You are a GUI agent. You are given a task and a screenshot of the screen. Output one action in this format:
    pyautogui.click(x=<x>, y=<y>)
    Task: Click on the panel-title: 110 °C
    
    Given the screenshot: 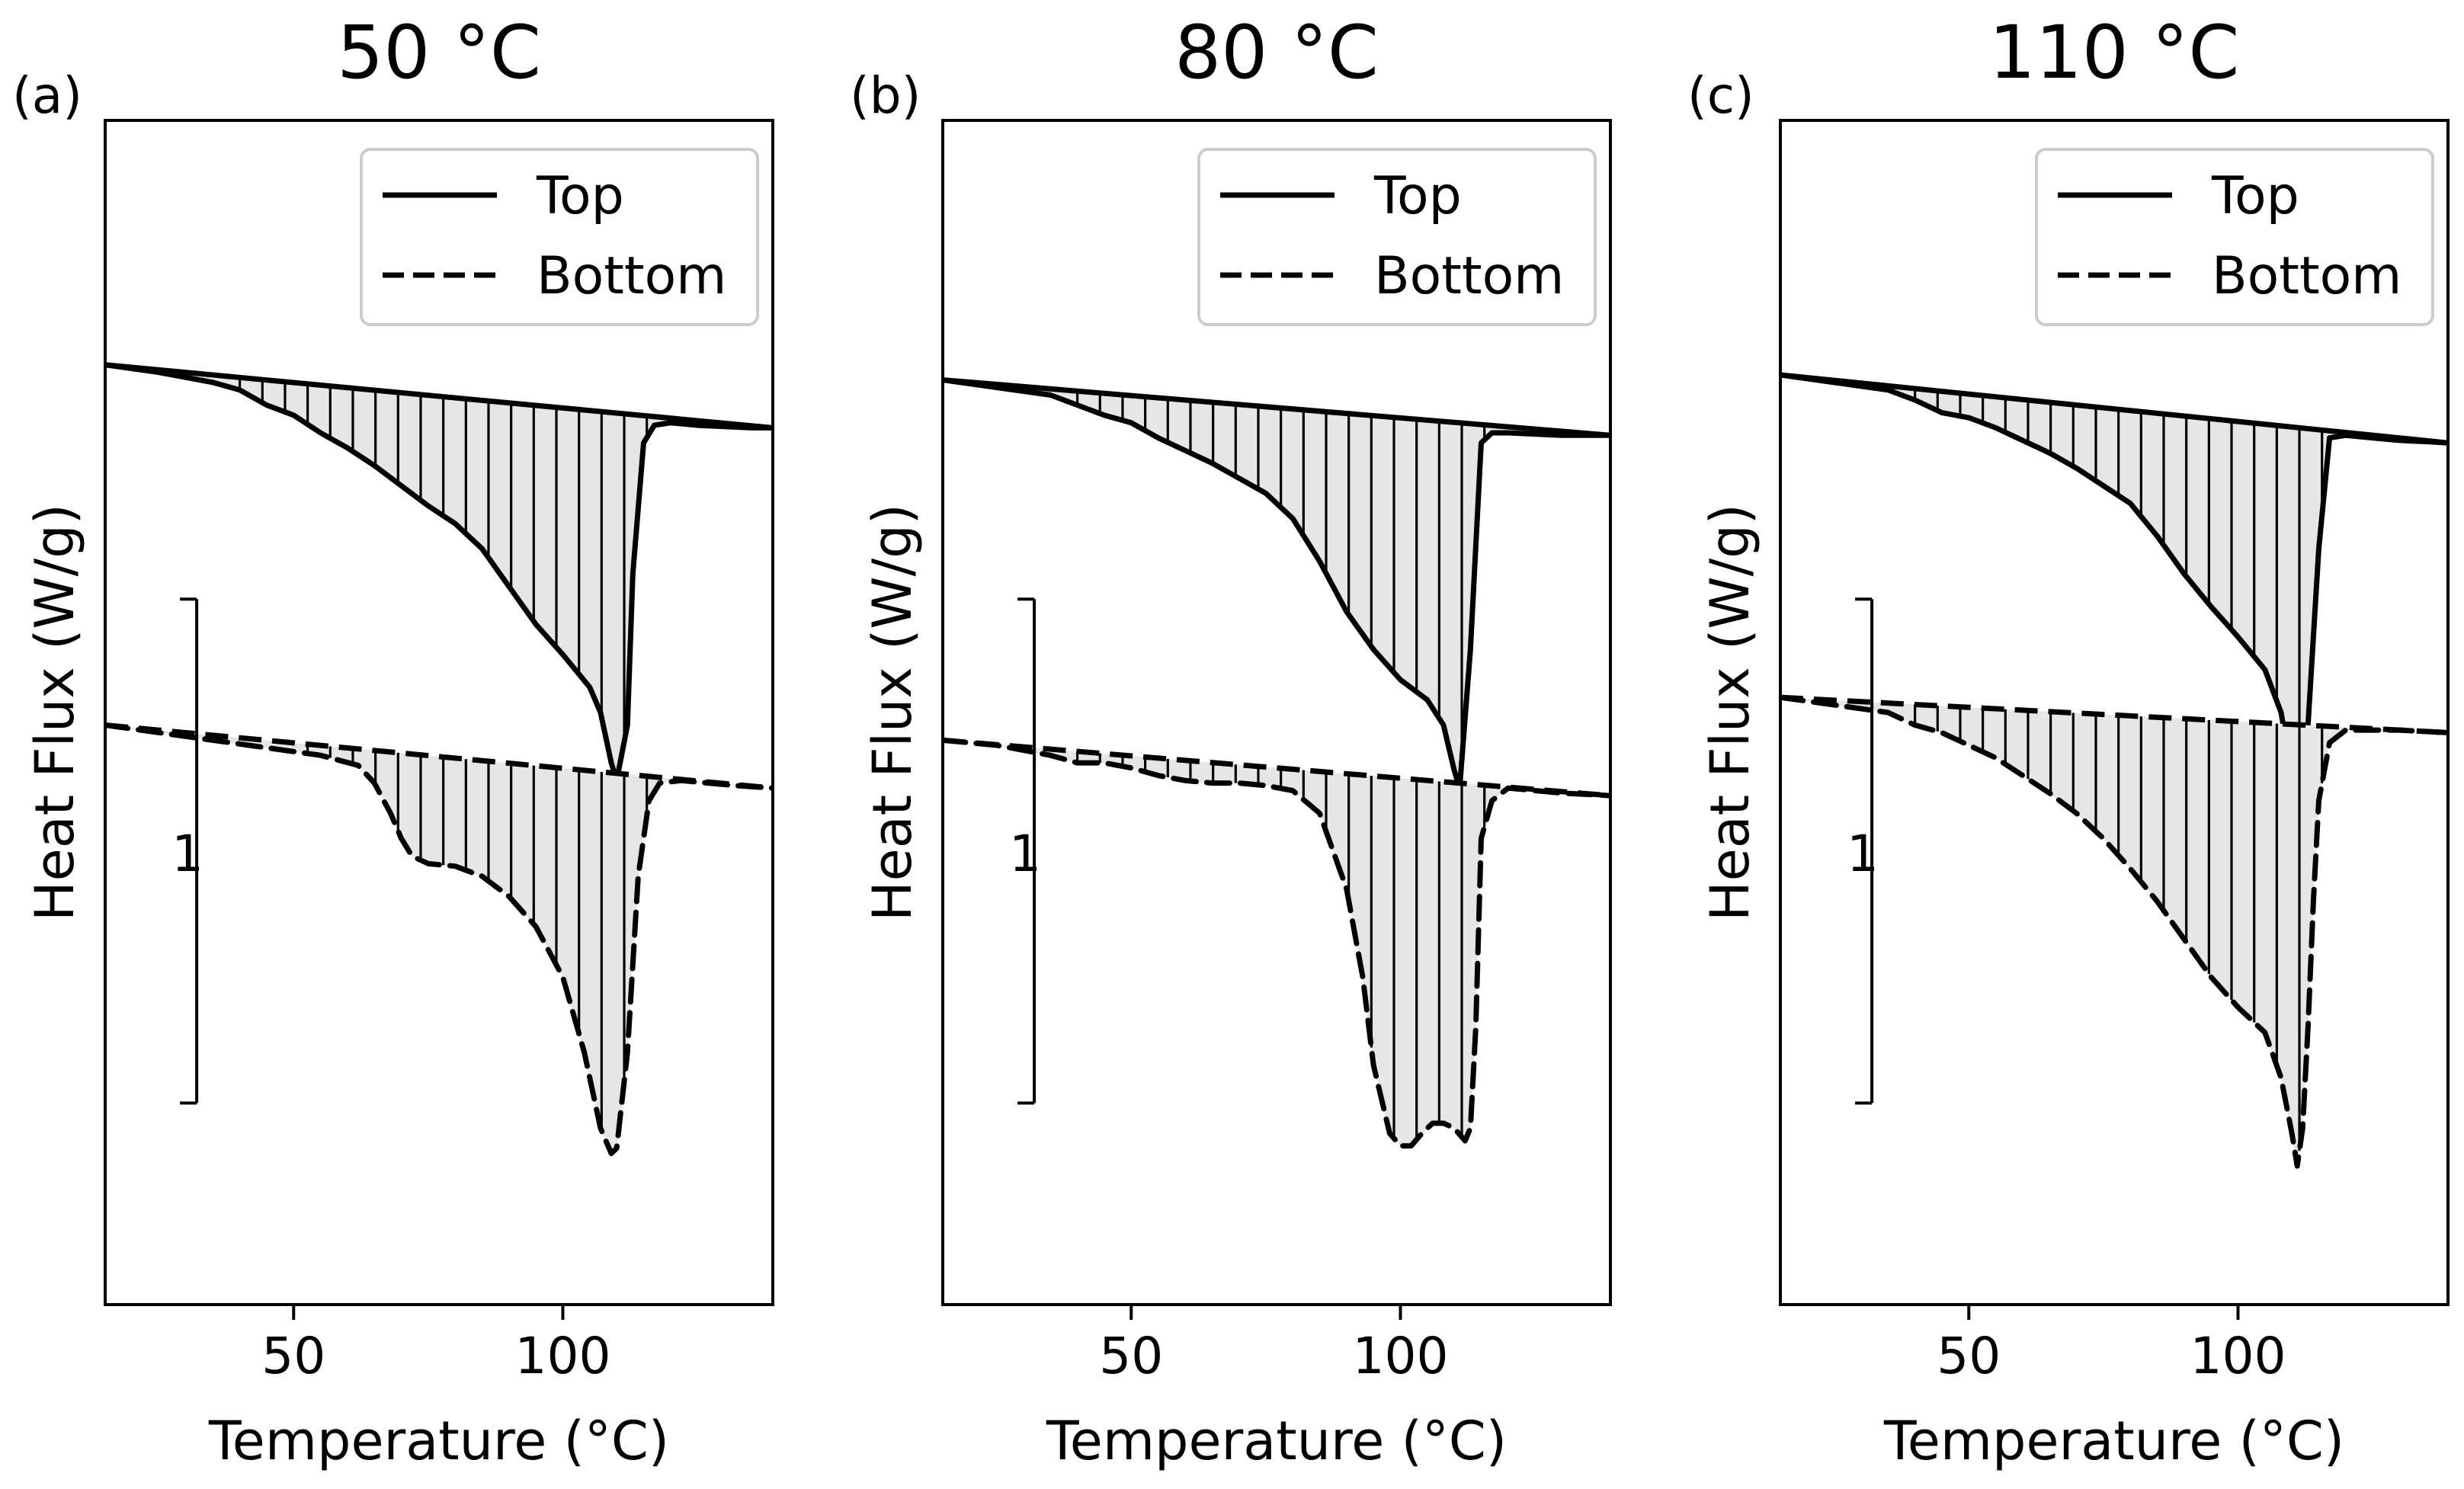 What is the action you would take?
    pyautogui.click(x=2114, y=52)
    